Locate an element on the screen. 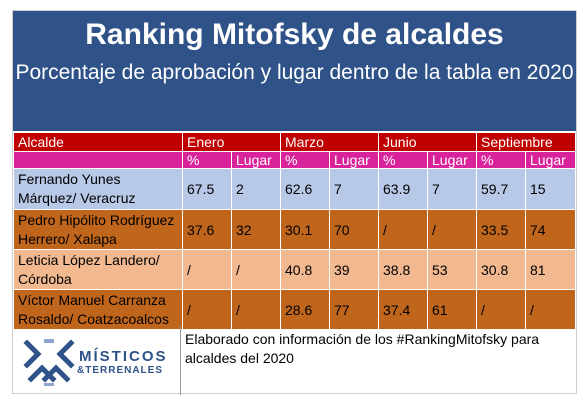 The width and height of the screenshot is (588, 404). sub-header-row: % Lugar % Lugar % Lugar % Lugar is located at coordinates (295, 160).